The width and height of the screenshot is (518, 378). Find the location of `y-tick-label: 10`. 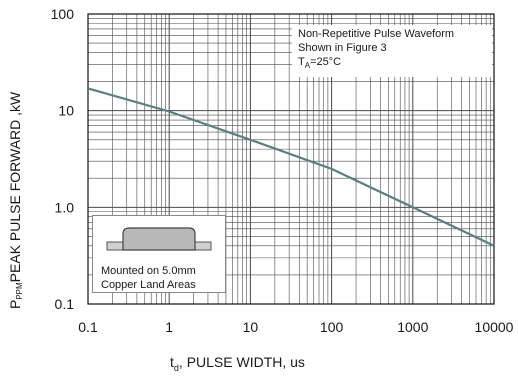

y-tick-label: 10 is located at coordinates (66, 111).